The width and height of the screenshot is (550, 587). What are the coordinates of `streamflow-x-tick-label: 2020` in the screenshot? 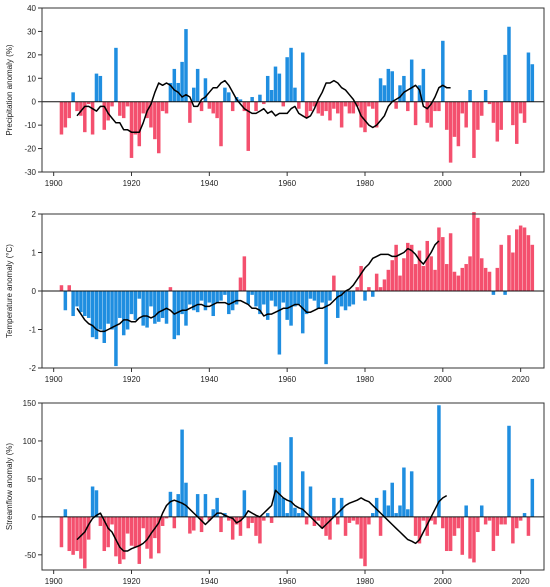 It's located at (521, 581).